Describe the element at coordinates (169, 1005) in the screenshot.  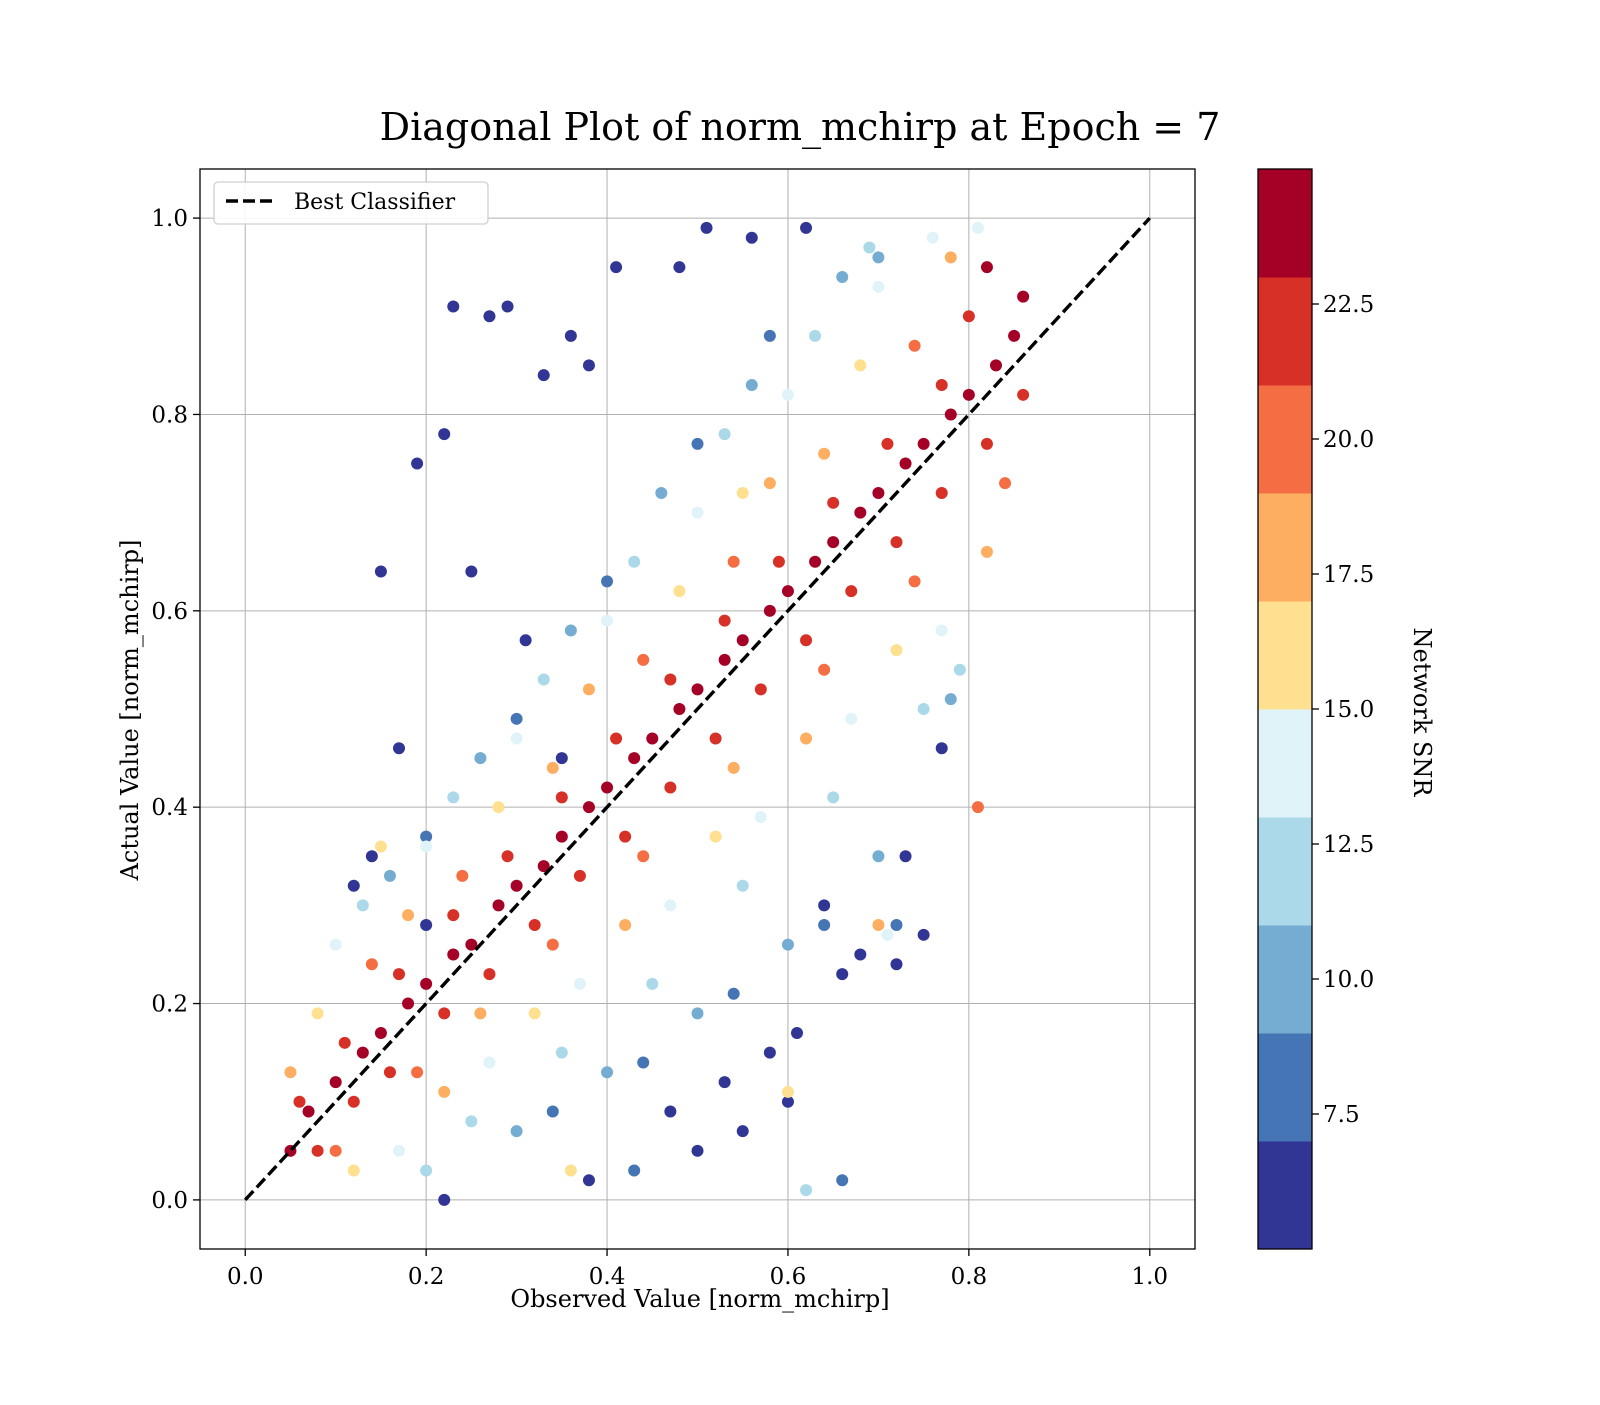
I see `y-tick-label: 0.2` at that location.